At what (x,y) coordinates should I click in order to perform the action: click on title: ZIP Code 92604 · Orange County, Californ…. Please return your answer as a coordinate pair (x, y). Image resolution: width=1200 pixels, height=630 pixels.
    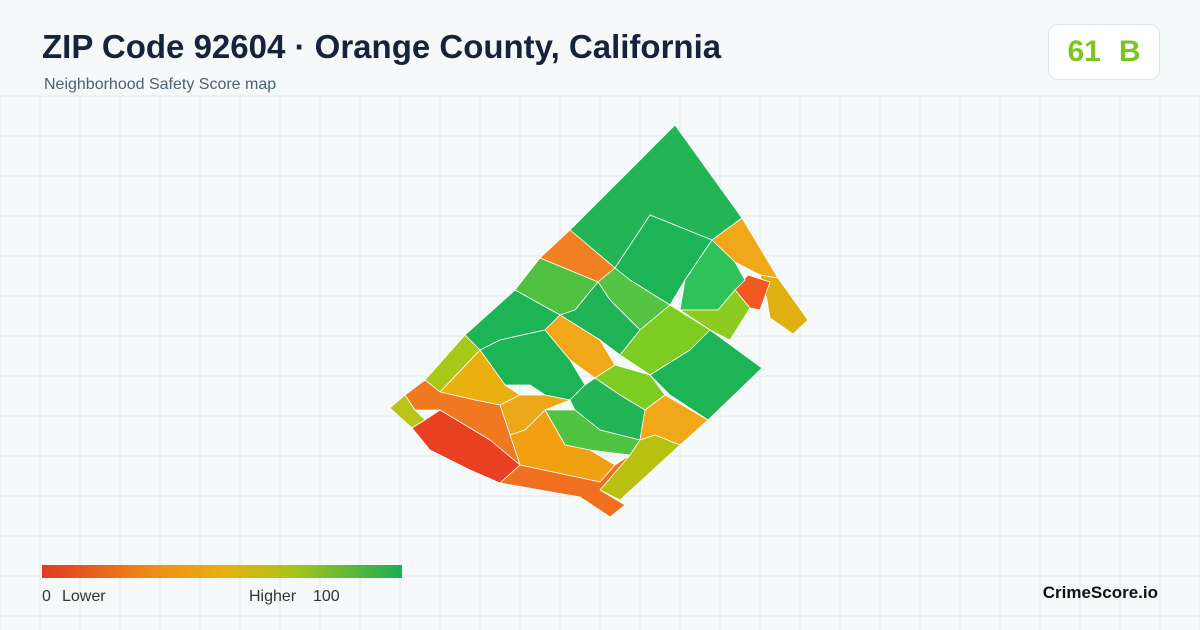
    Looking at the image, I should click on (382, 46).